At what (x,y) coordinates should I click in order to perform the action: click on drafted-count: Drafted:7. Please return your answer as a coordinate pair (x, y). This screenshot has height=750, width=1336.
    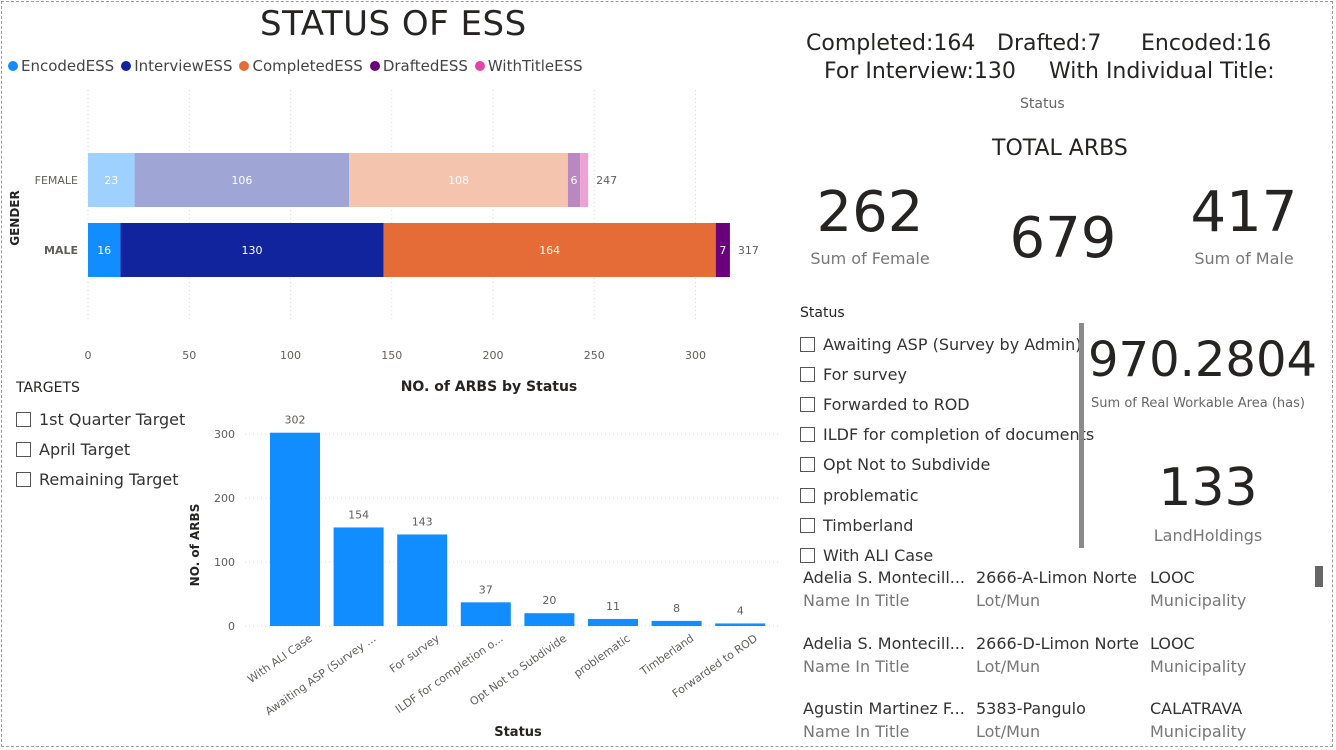
    Looking at the image, I should click on (1049, 43).